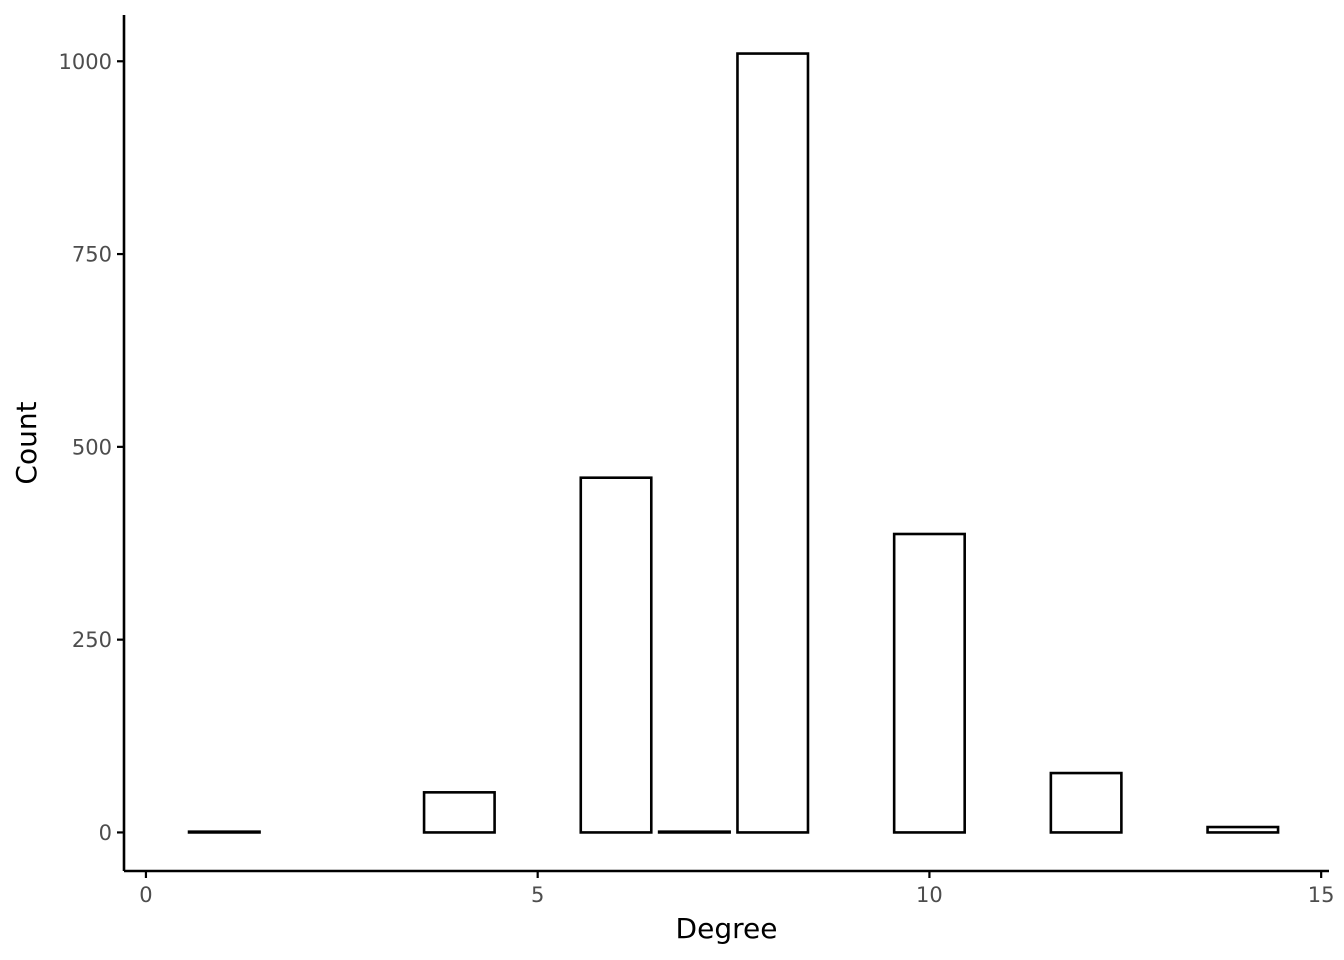 Image resolution: width=1344 pixels, height=960 pixels. I want to click on x-ticks-group: 0 5 10 15, so click(737, 889).